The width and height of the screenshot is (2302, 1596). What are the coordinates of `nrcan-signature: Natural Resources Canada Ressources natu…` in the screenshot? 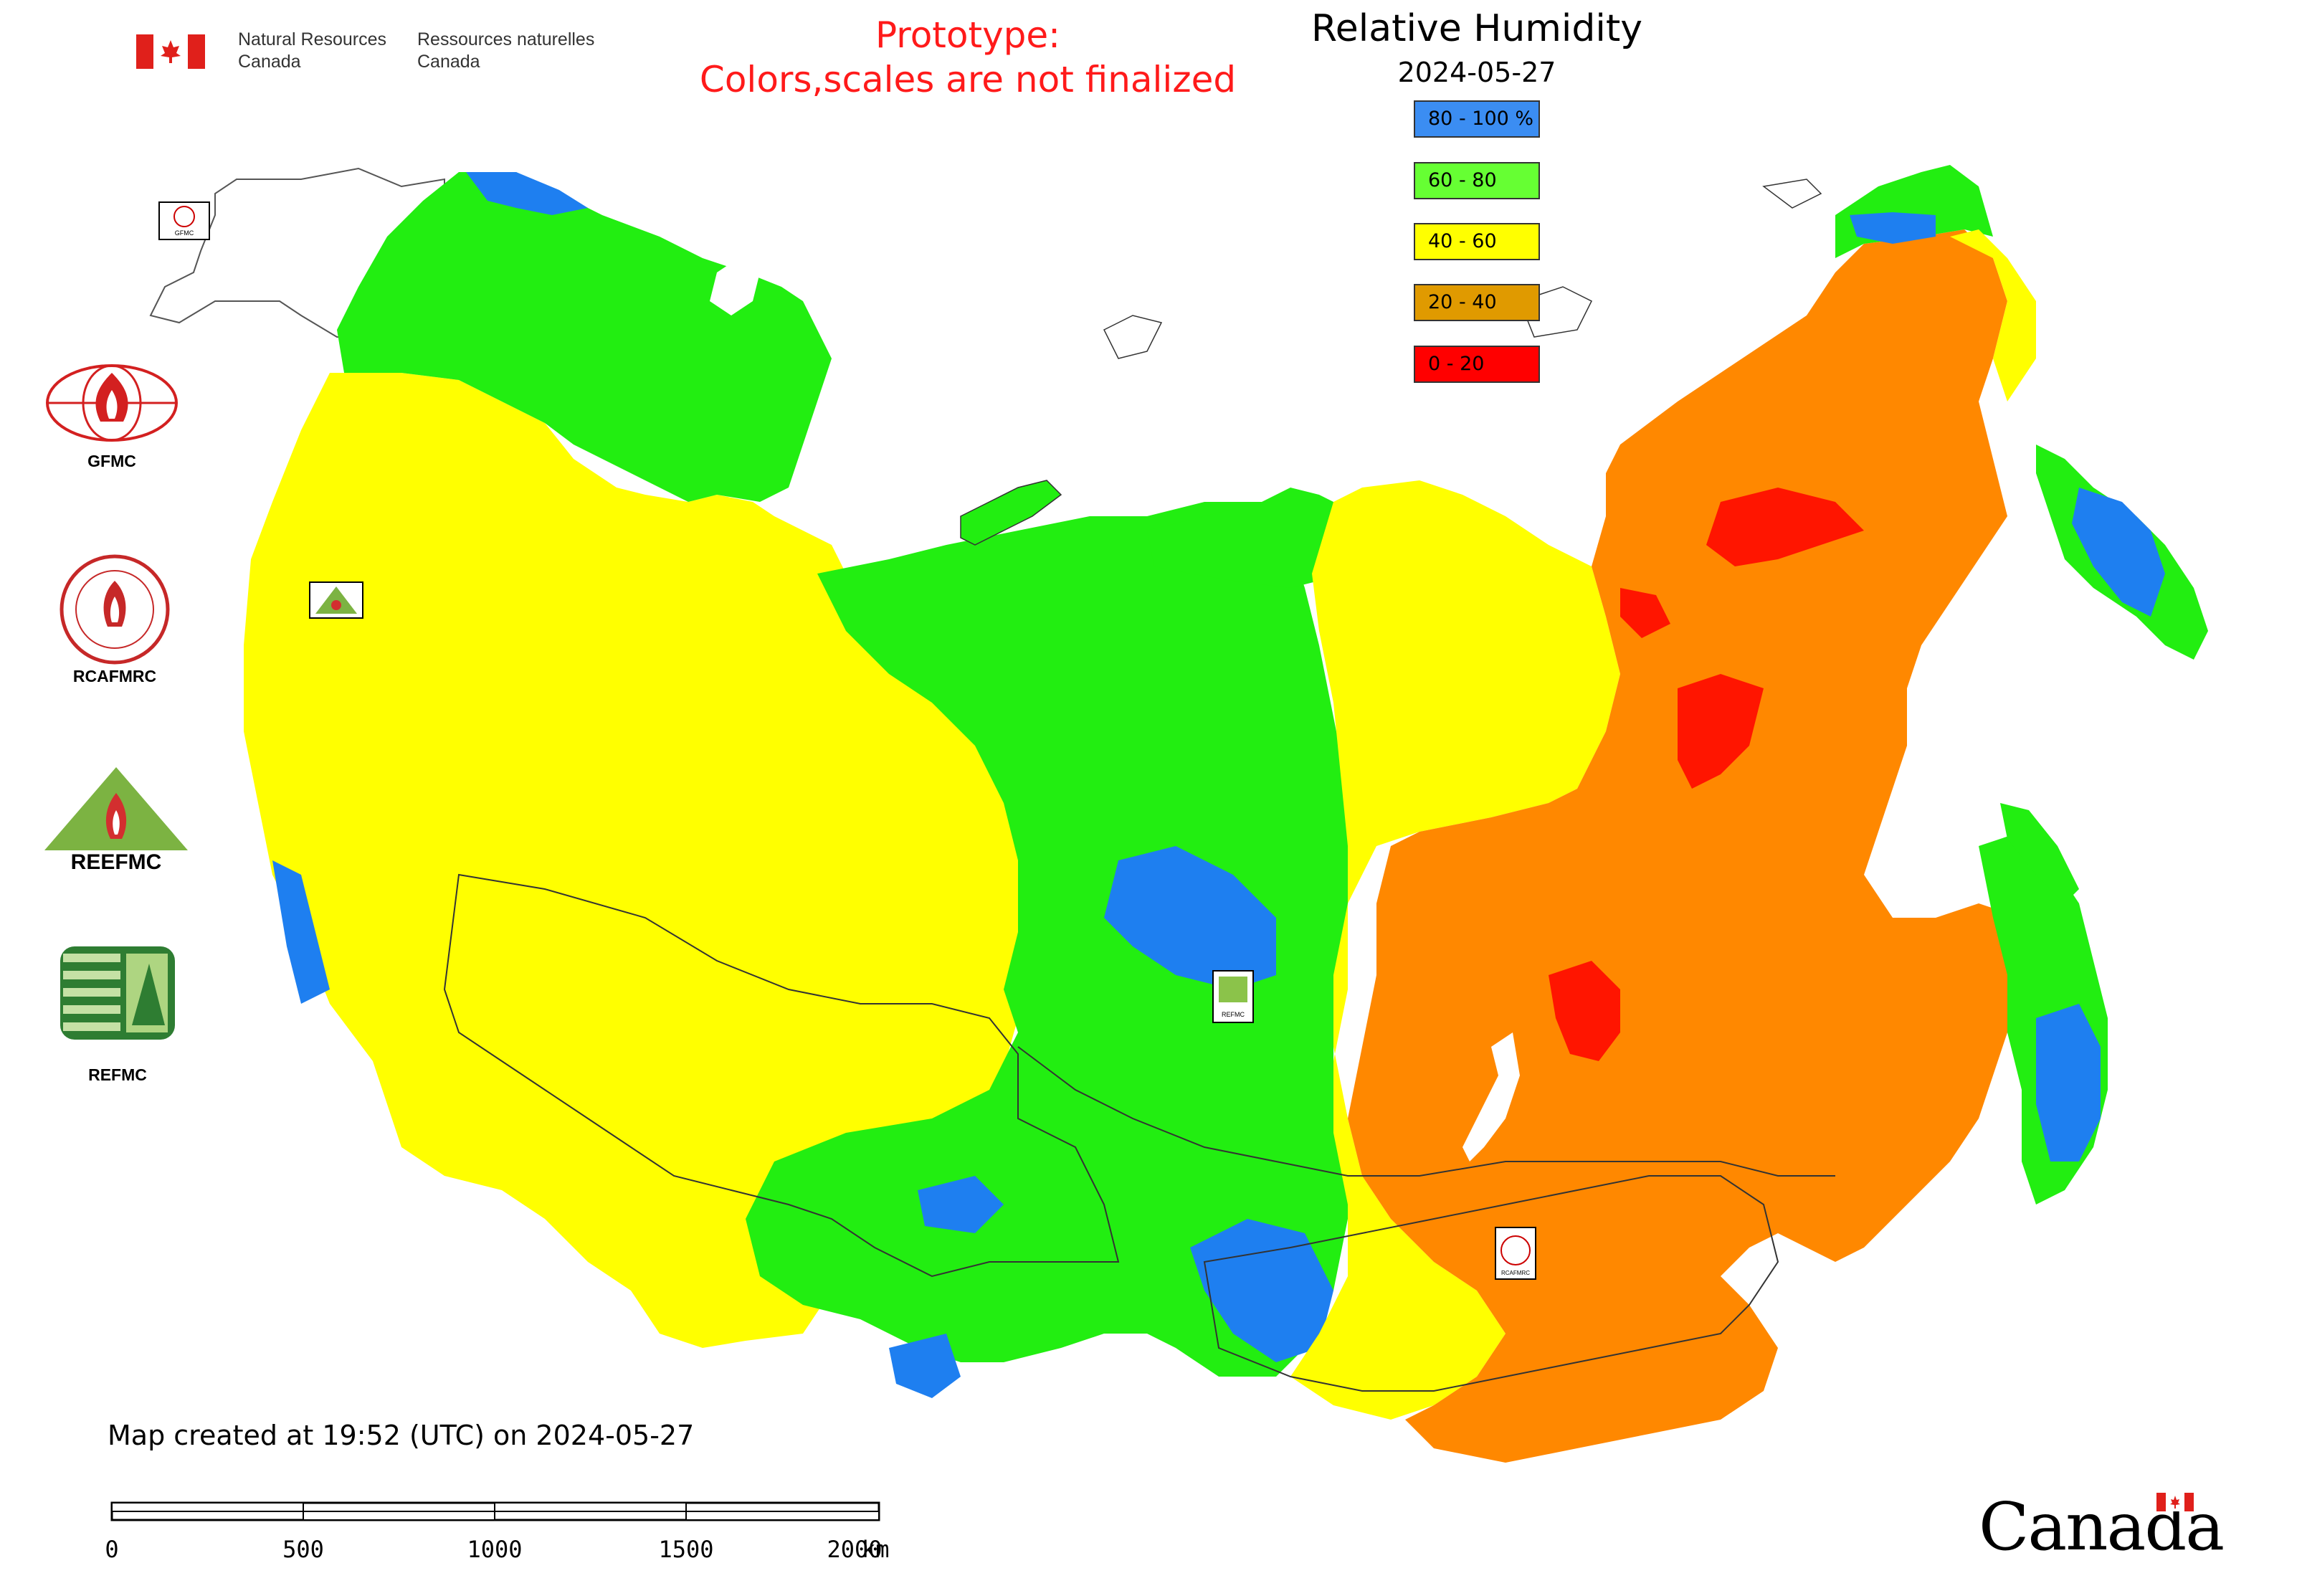 It's located at (372, 54).